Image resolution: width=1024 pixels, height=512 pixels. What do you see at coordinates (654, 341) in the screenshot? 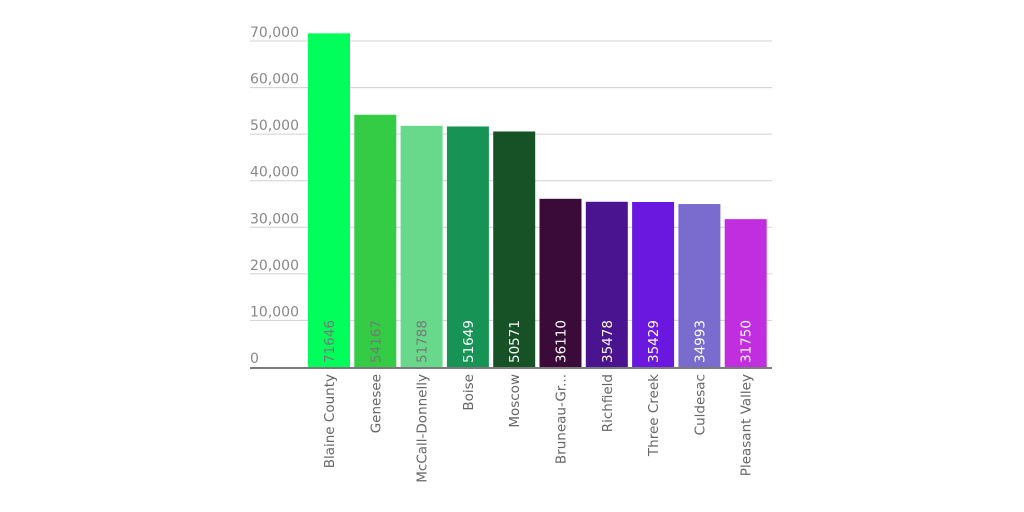
I see `value-label: 35429` at bounding box center [654, 341].